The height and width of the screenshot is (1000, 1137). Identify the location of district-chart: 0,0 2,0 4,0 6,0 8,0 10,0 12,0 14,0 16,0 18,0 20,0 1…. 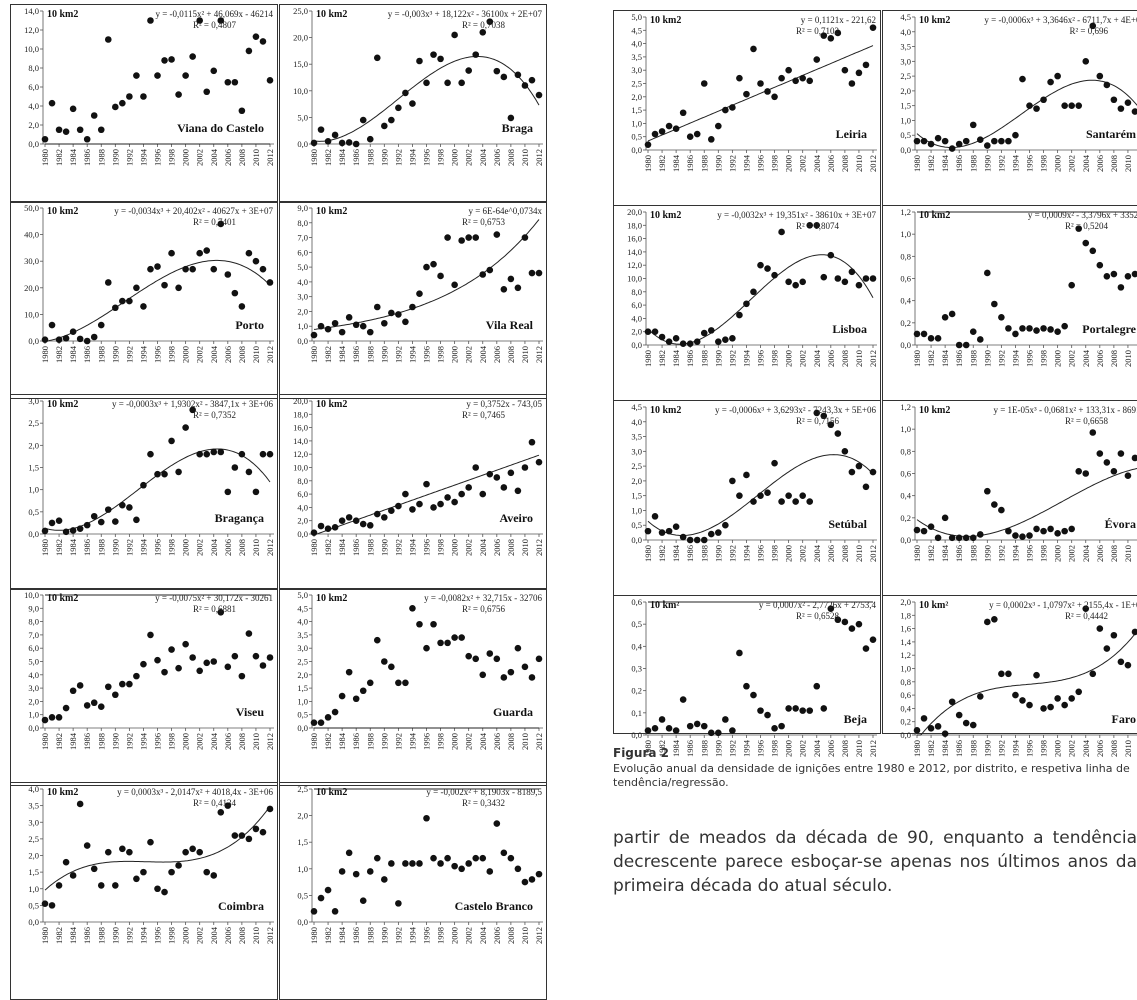
(413, 492).